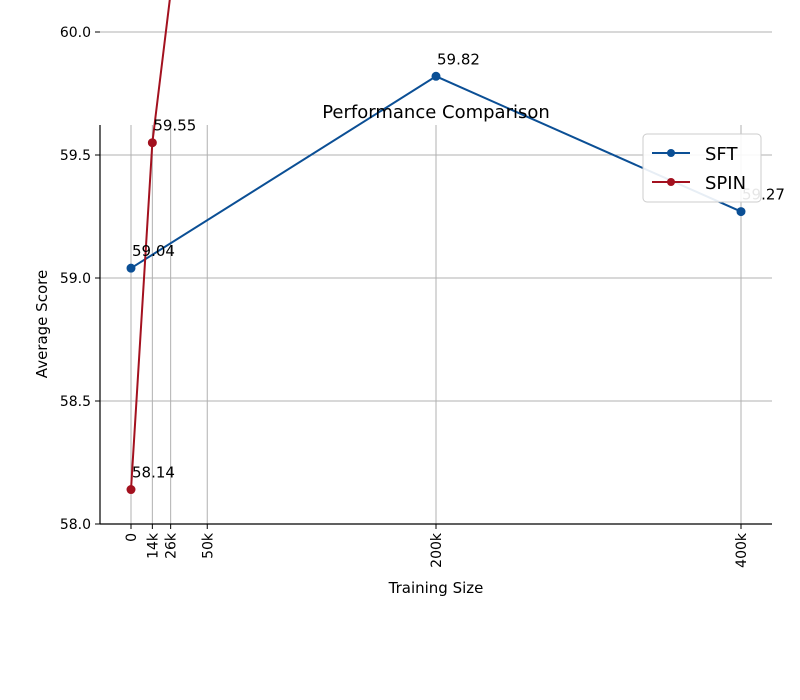 The image size is (800, 700). I want to click on x-tick-label: 0, so click(132, 537).